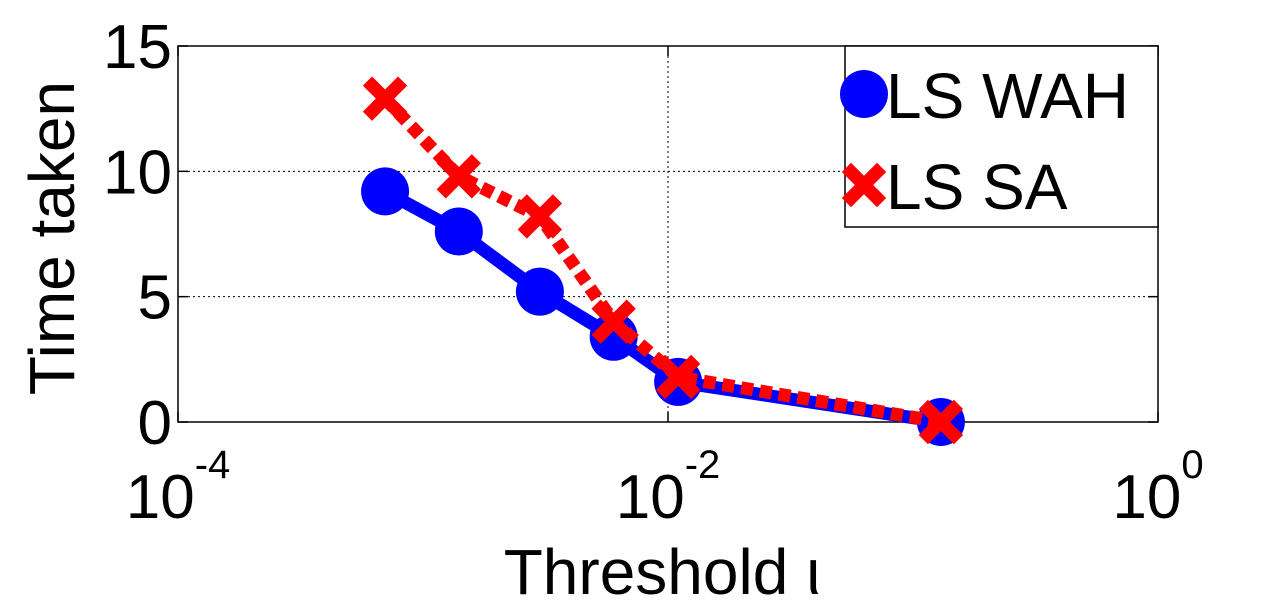 This screenshot has height=614, width=1280. Describe the element at coordinates (137, 47) in the screenshot. I see `y-tick-label: 15` at that location.